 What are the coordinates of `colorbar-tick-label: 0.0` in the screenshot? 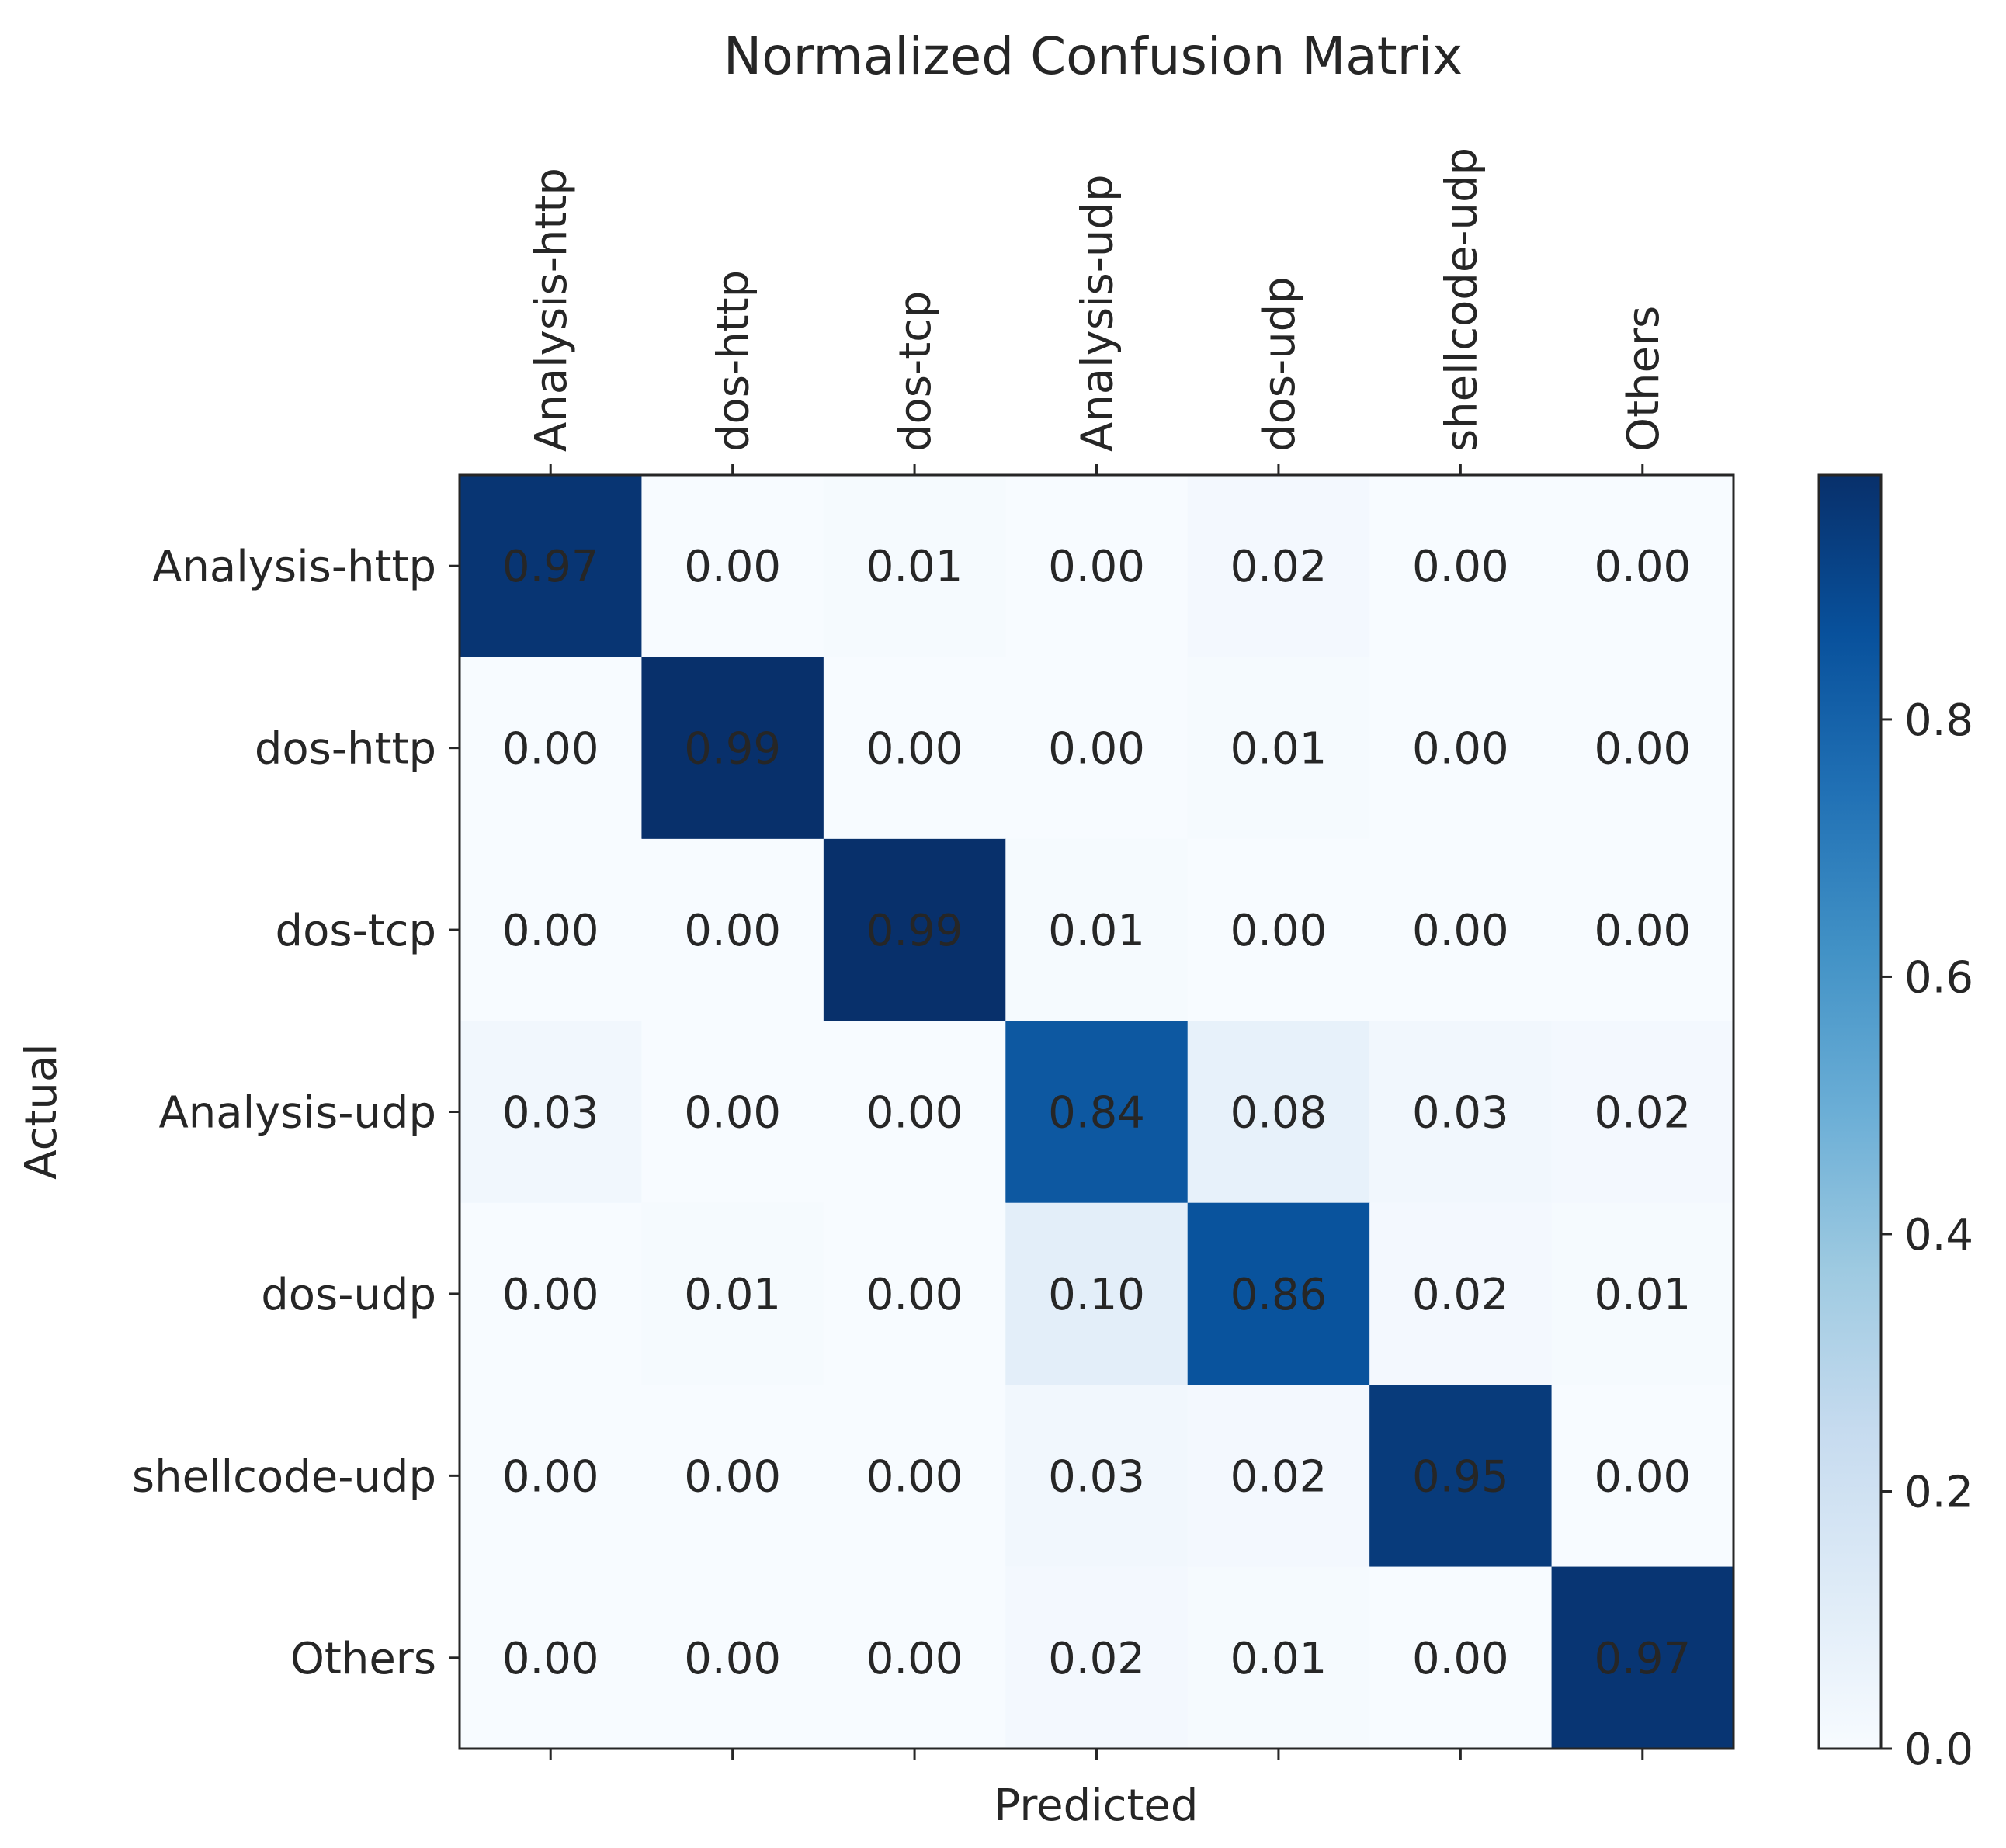 It's located at (1938, 1750).